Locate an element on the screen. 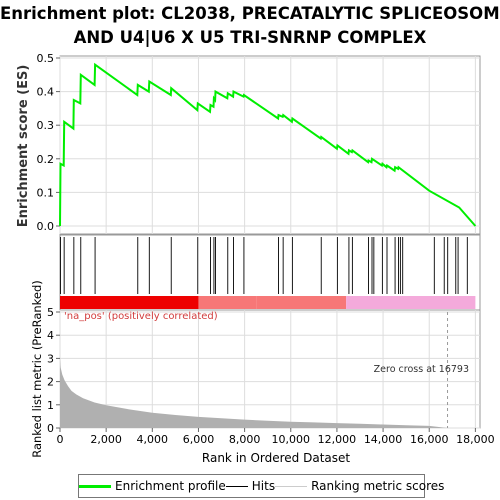  zero-cross-label: Zero cross at 16793 is located at coordinates (421, 369).